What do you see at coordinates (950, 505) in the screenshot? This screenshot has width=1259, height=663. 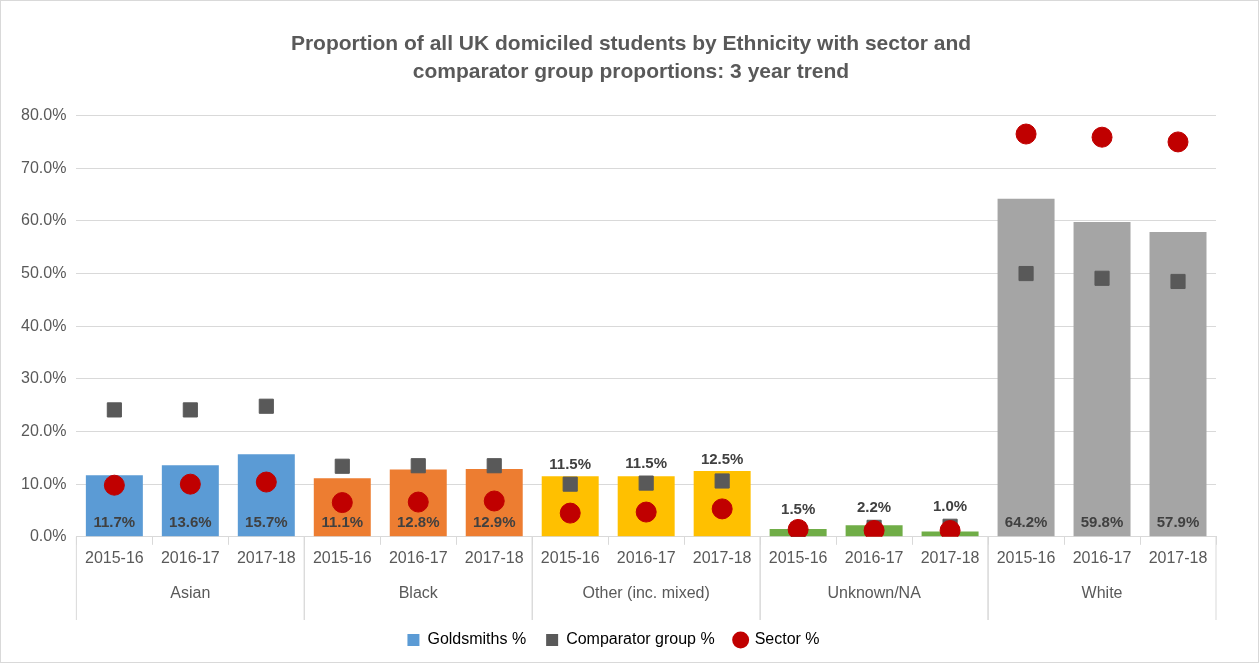 I see `data-label: 1.0%` at bounding box center [950, 505].